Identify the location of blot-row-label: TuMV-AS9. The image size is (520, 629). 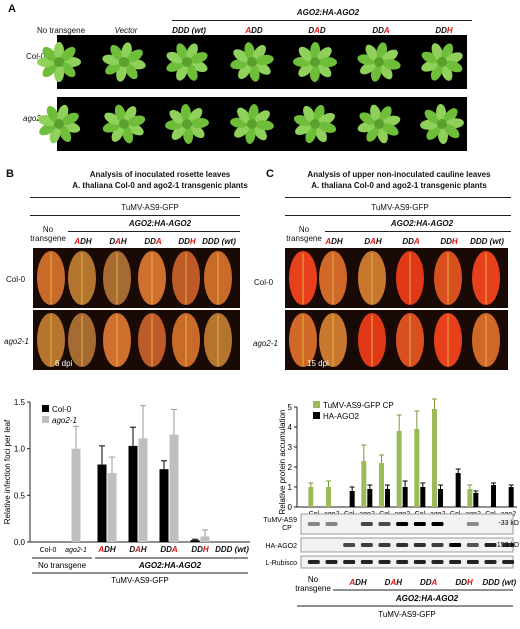
(280, 520).